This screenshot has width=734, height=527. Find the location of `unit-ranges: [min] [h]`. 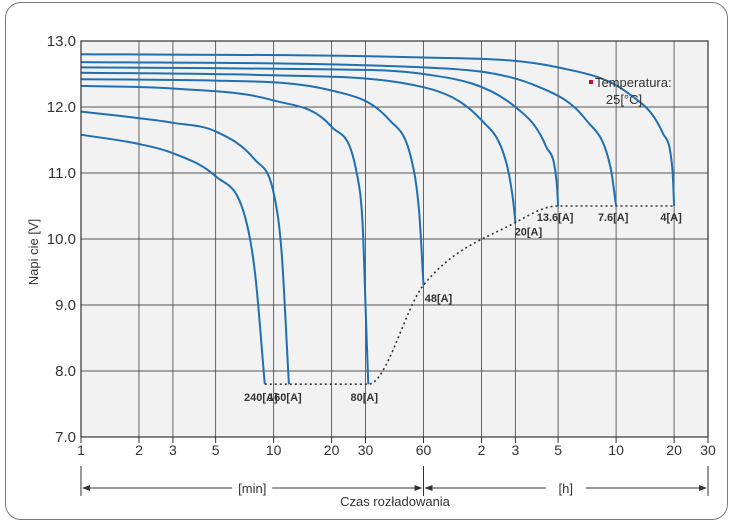

unit-ranges: [min] [h] is located at coordinates (394, 481).